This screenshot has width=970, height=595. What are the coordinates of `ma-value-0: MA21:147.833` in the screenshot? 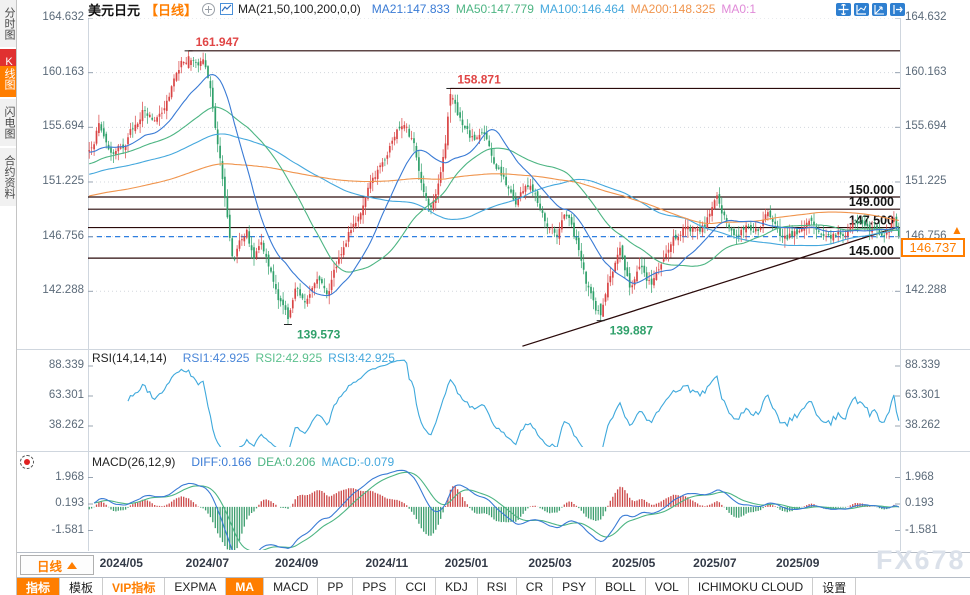 It's located at (410, 9).